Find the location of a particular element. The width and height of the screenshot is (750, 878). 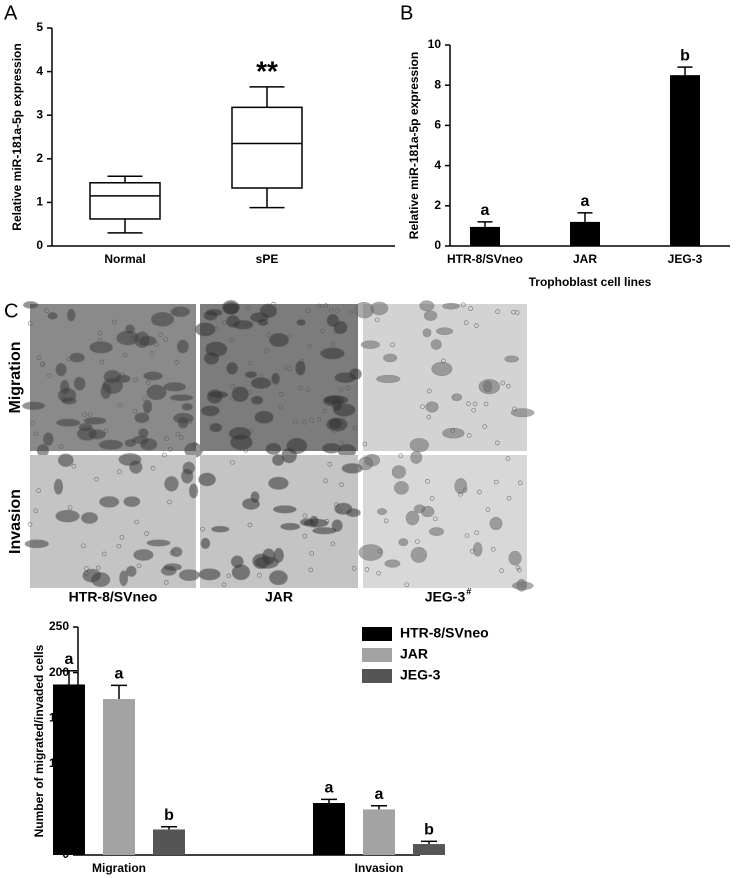

x-tick-label: Invasion is located at coordinates (379, 868).